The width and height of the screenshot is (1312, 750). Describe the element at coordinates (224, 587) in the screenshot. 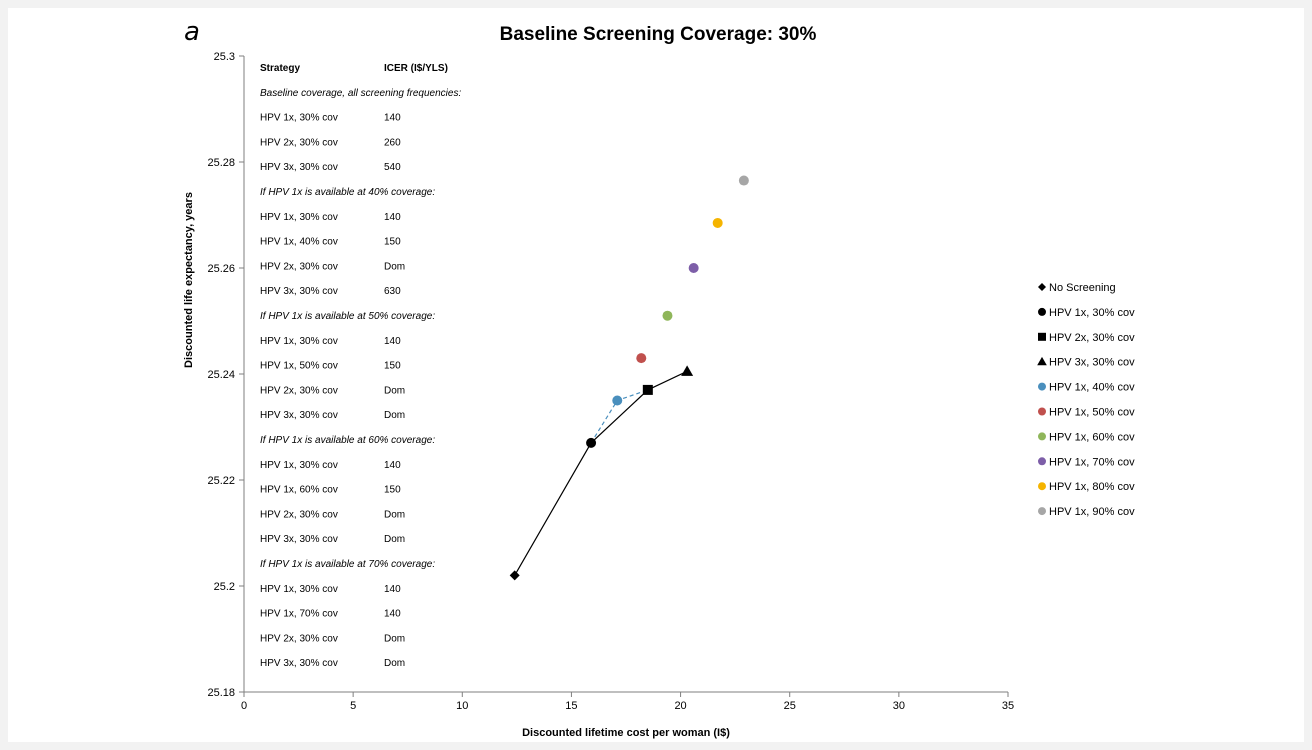

I see `y-tick-label: 25.2` at that location.